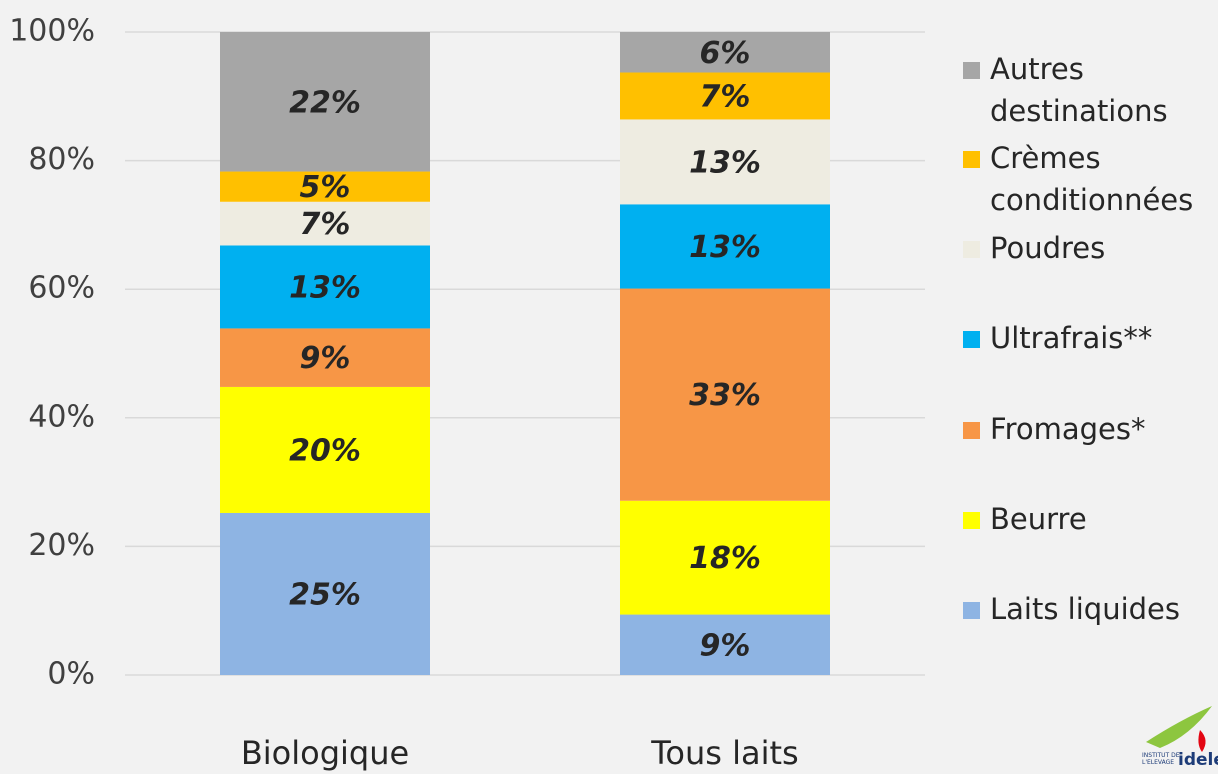 The width and height of the screenshot is (1218, 774). I want to click on logo-text-small: INSTITUT DE L'ELEVAGE, so click(1161, 759).